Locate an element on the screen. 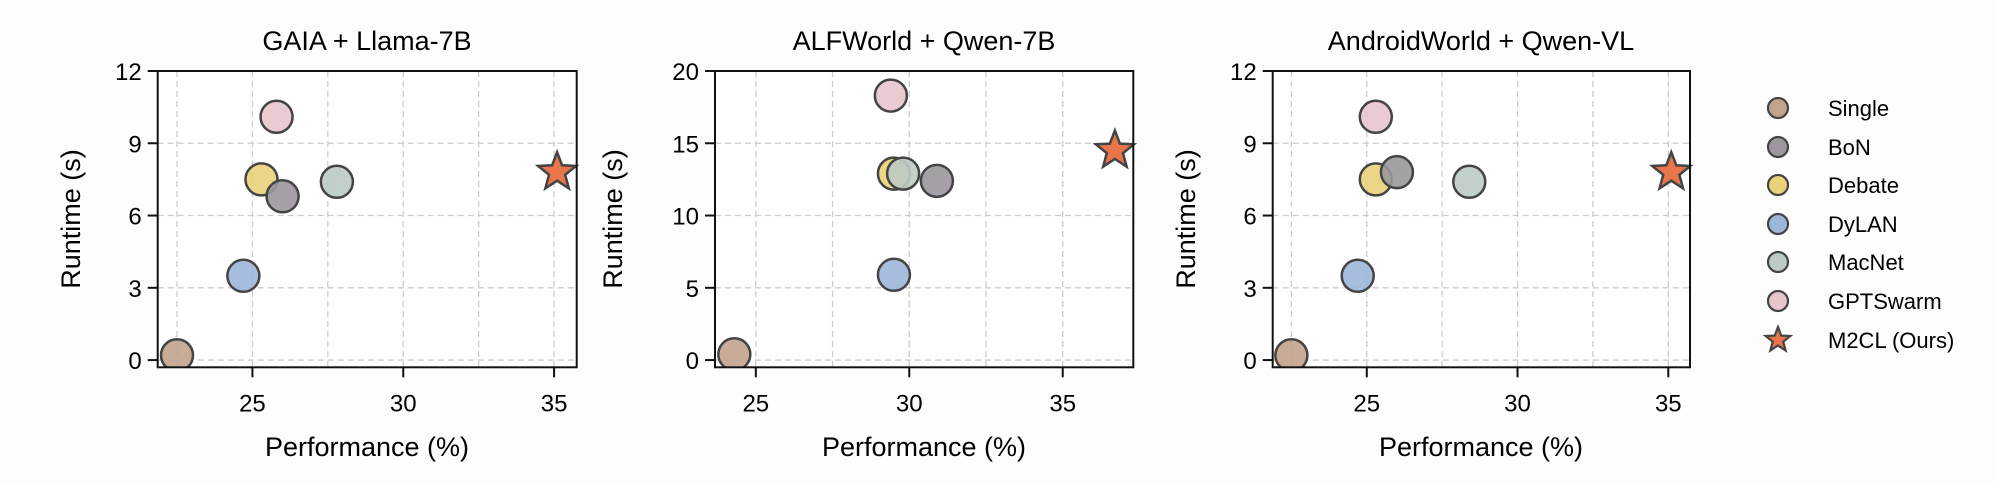  legend-item-dylan: DyLAN is located at coordinates (1832, 224).